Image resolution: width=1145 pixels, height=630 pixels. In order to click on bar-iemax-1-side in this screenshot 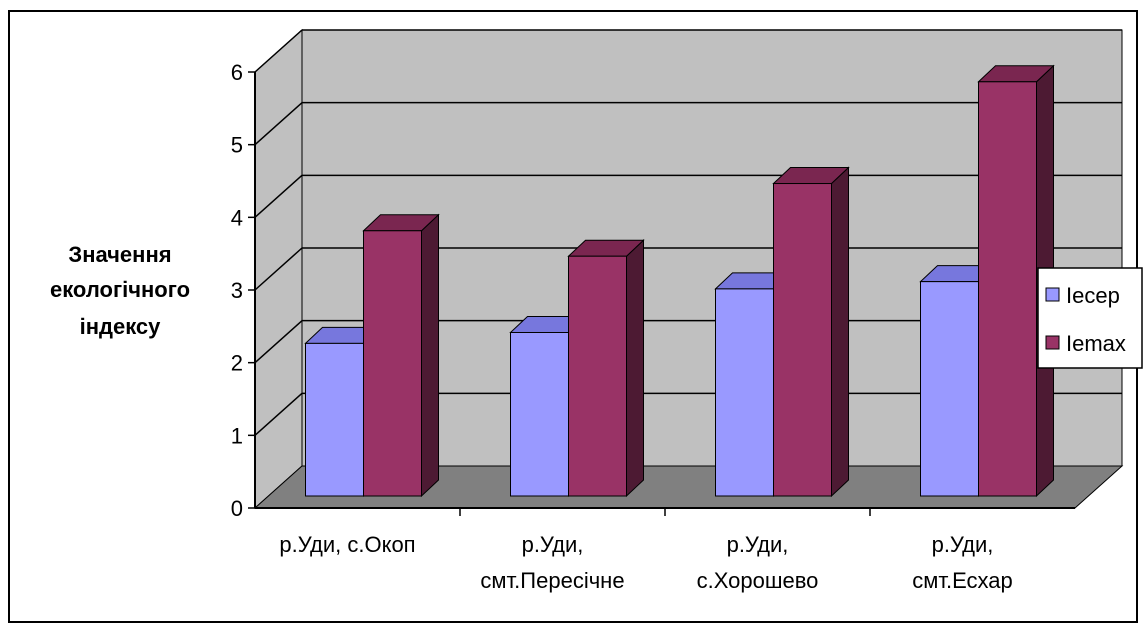, I will do `click(430, 355)`.